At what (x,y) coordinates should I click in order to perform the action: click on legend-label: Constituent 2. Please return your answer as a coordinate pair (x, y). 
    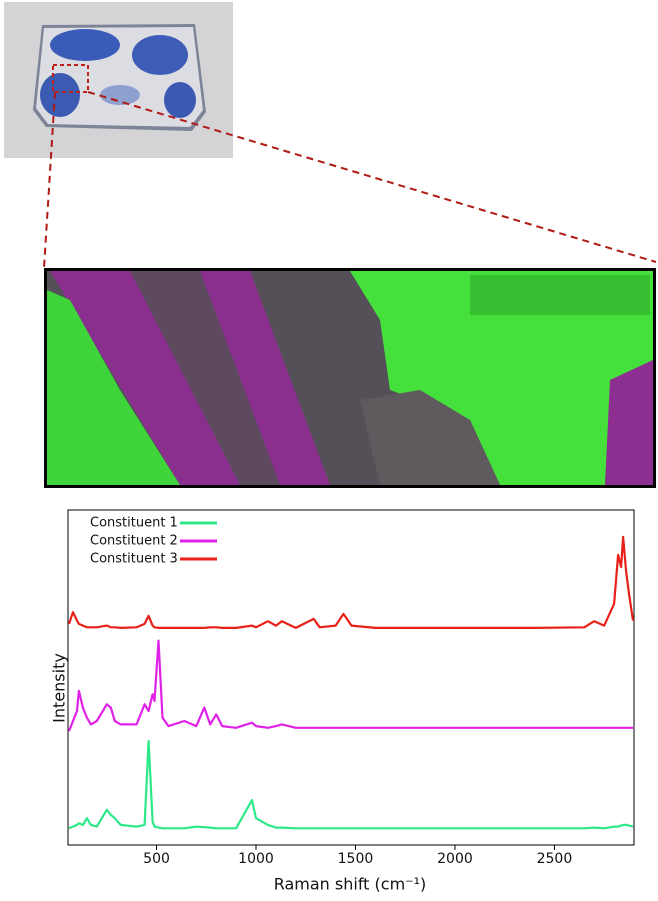
    Looking at the image, I should click on (134, 541).